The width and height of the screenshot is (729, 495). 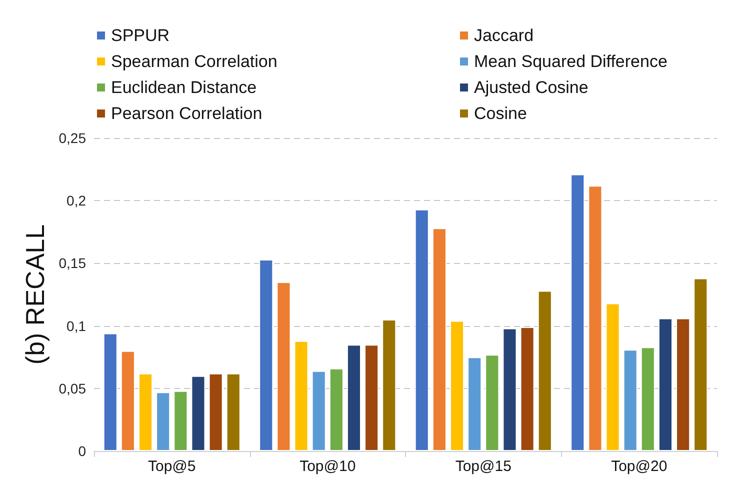 I want to click on x-tick-label: Top@5, so click(x=172, y=466).